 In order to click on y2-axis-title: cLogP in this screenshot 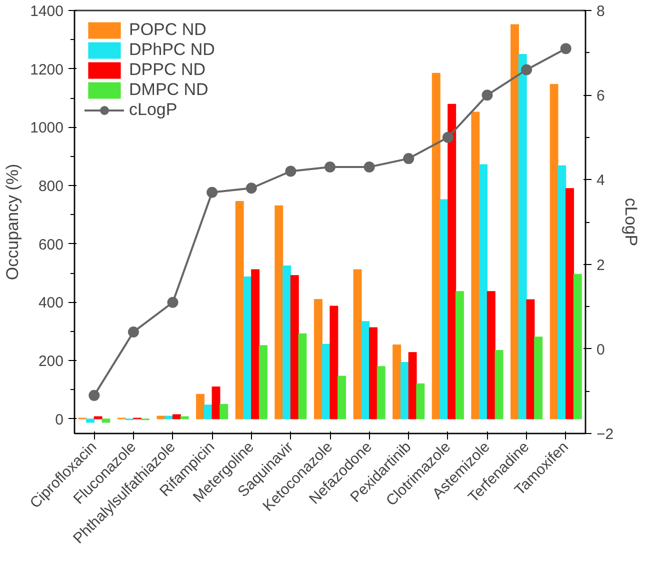, I will do `click(631, 222)`.